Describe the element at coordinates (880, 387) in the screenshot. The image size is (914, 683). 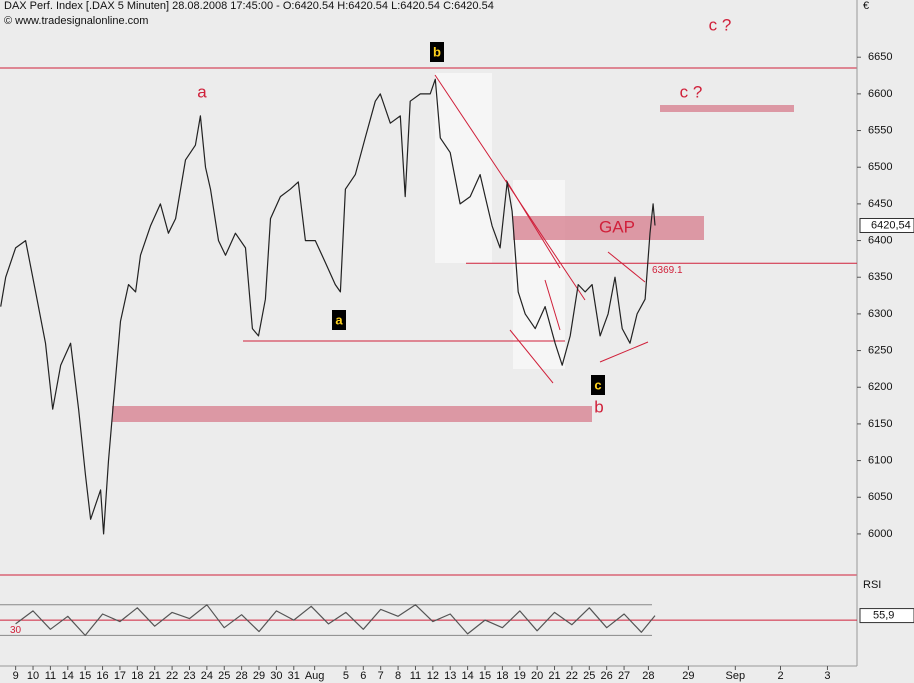
I see `y-tick-label: 6200` at that location.